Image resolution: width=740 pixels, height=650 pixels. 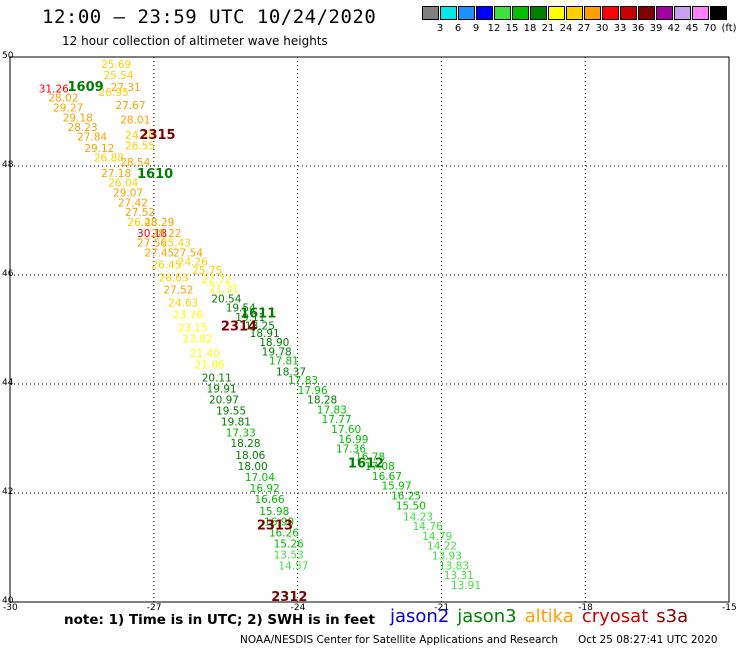 I want to click on y-tick-label: 46, so click(x=8, y=274).